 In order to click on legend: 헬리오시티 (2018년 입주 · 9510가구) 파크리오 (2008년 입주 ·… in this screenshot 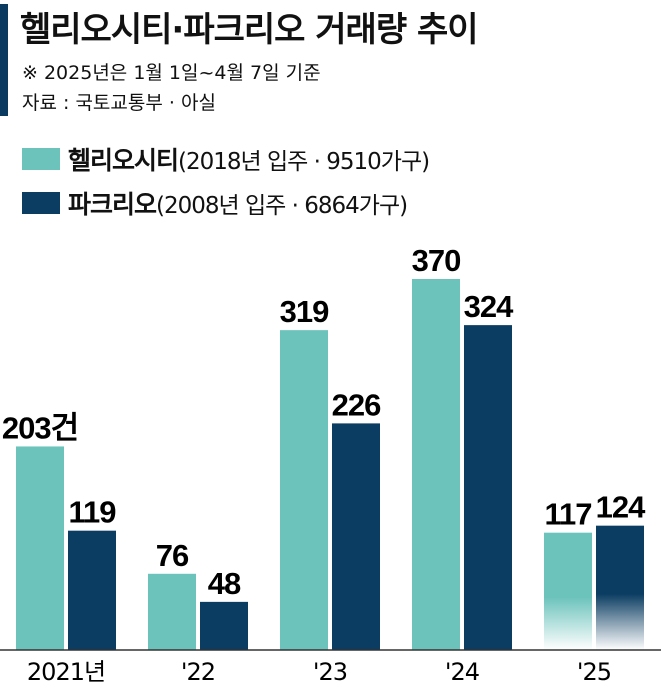, I will do `click(226, 184)`.